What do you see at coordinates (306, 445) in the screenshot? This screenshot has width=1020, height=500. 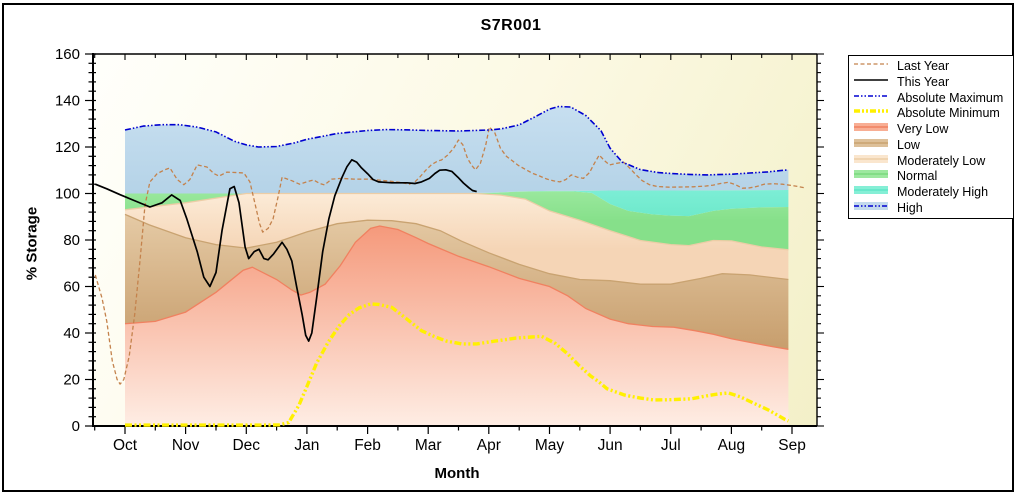 I see `x-tick-label: Jan` at bounding box center [306, 445].